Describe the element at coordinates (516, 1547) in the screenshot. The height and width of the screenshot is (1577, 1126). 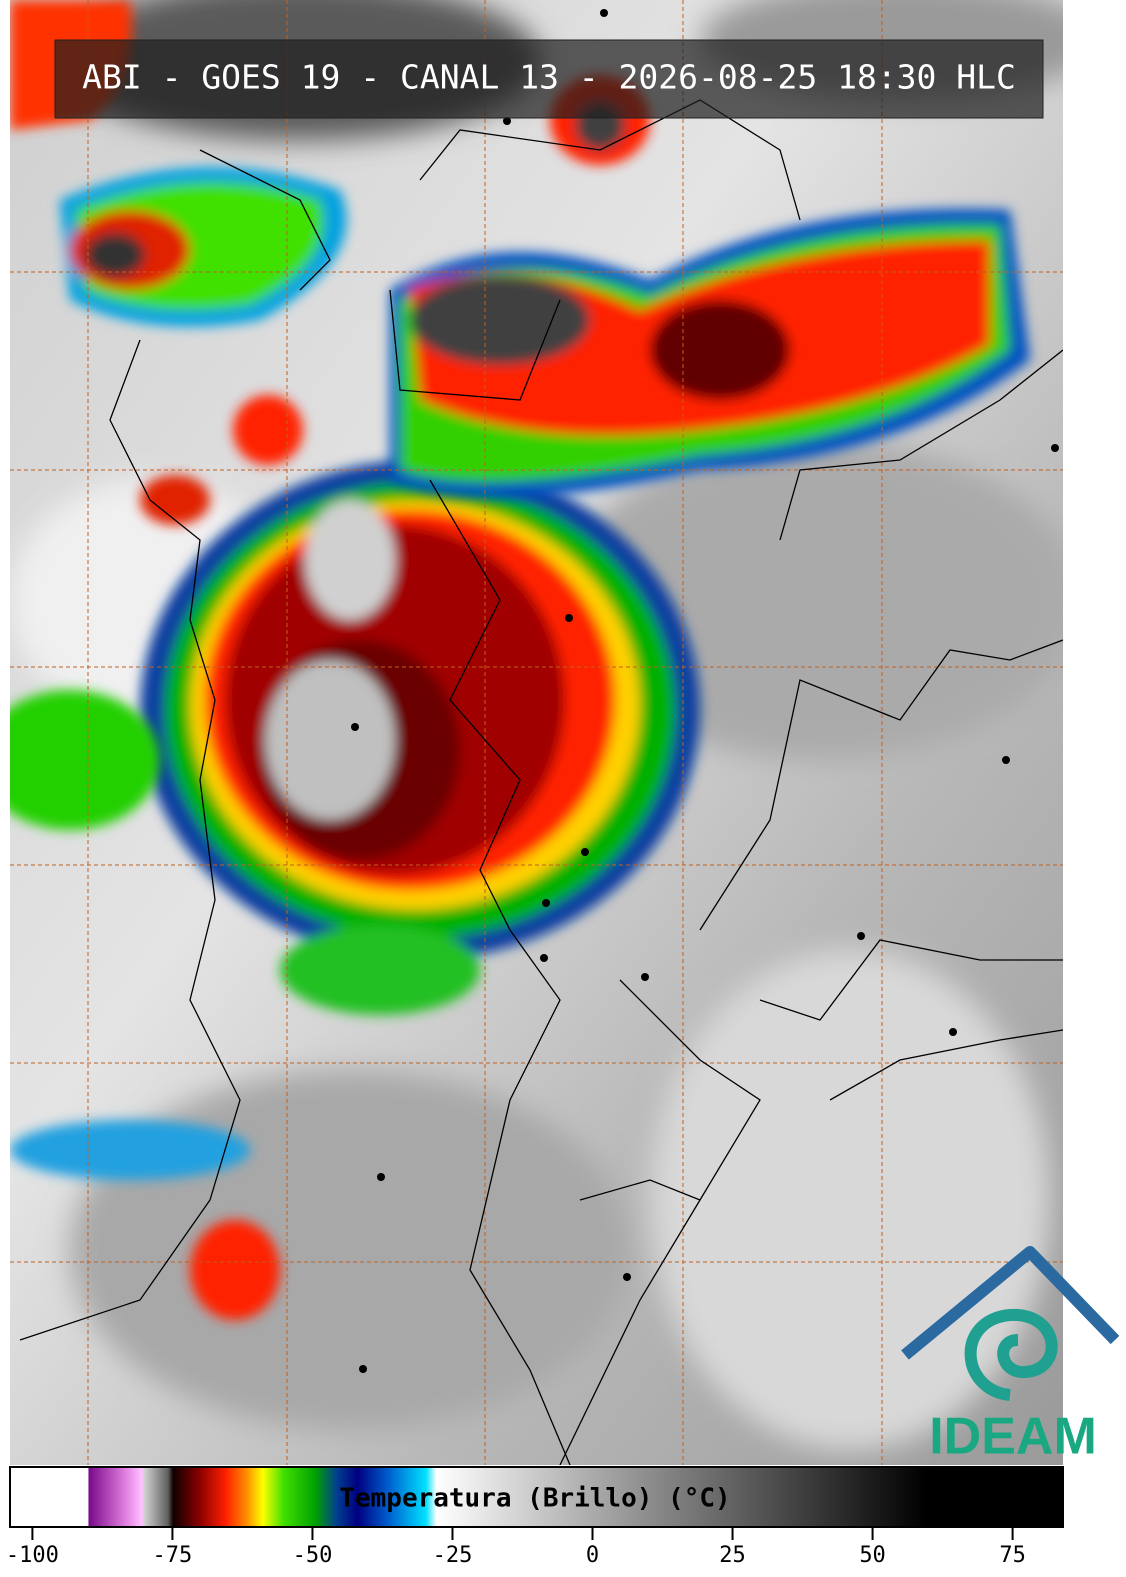
I see `colorbar-ticks: -100 -75 -50 -25 0 25 50 75` at that location.